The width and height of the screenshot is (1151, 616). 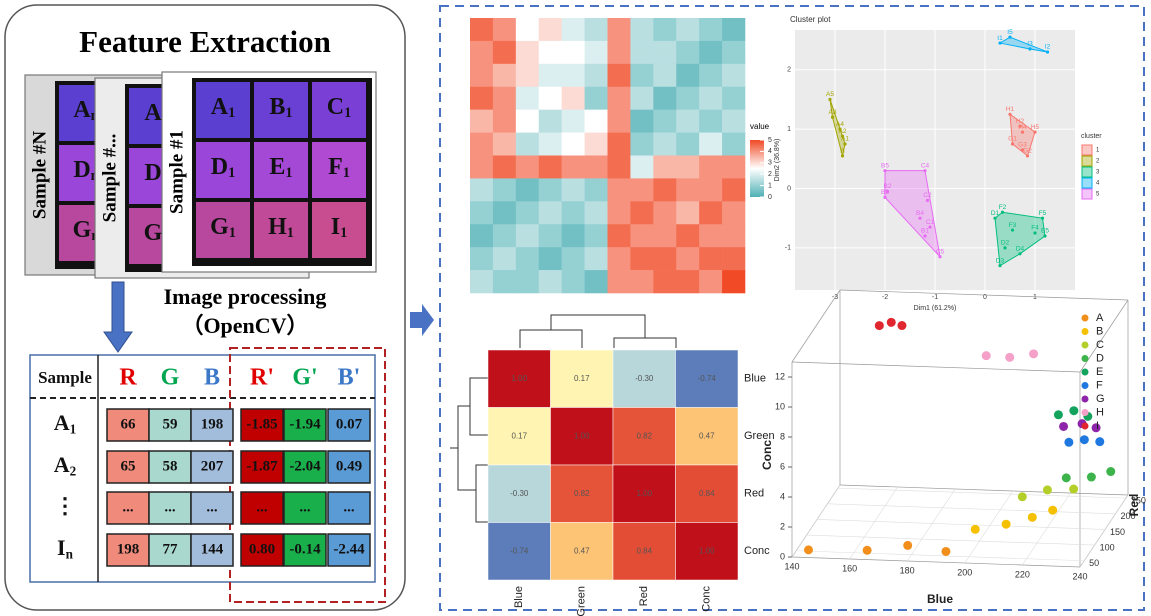 I want to click on cell-label: A1, so click(x=223, y=108).